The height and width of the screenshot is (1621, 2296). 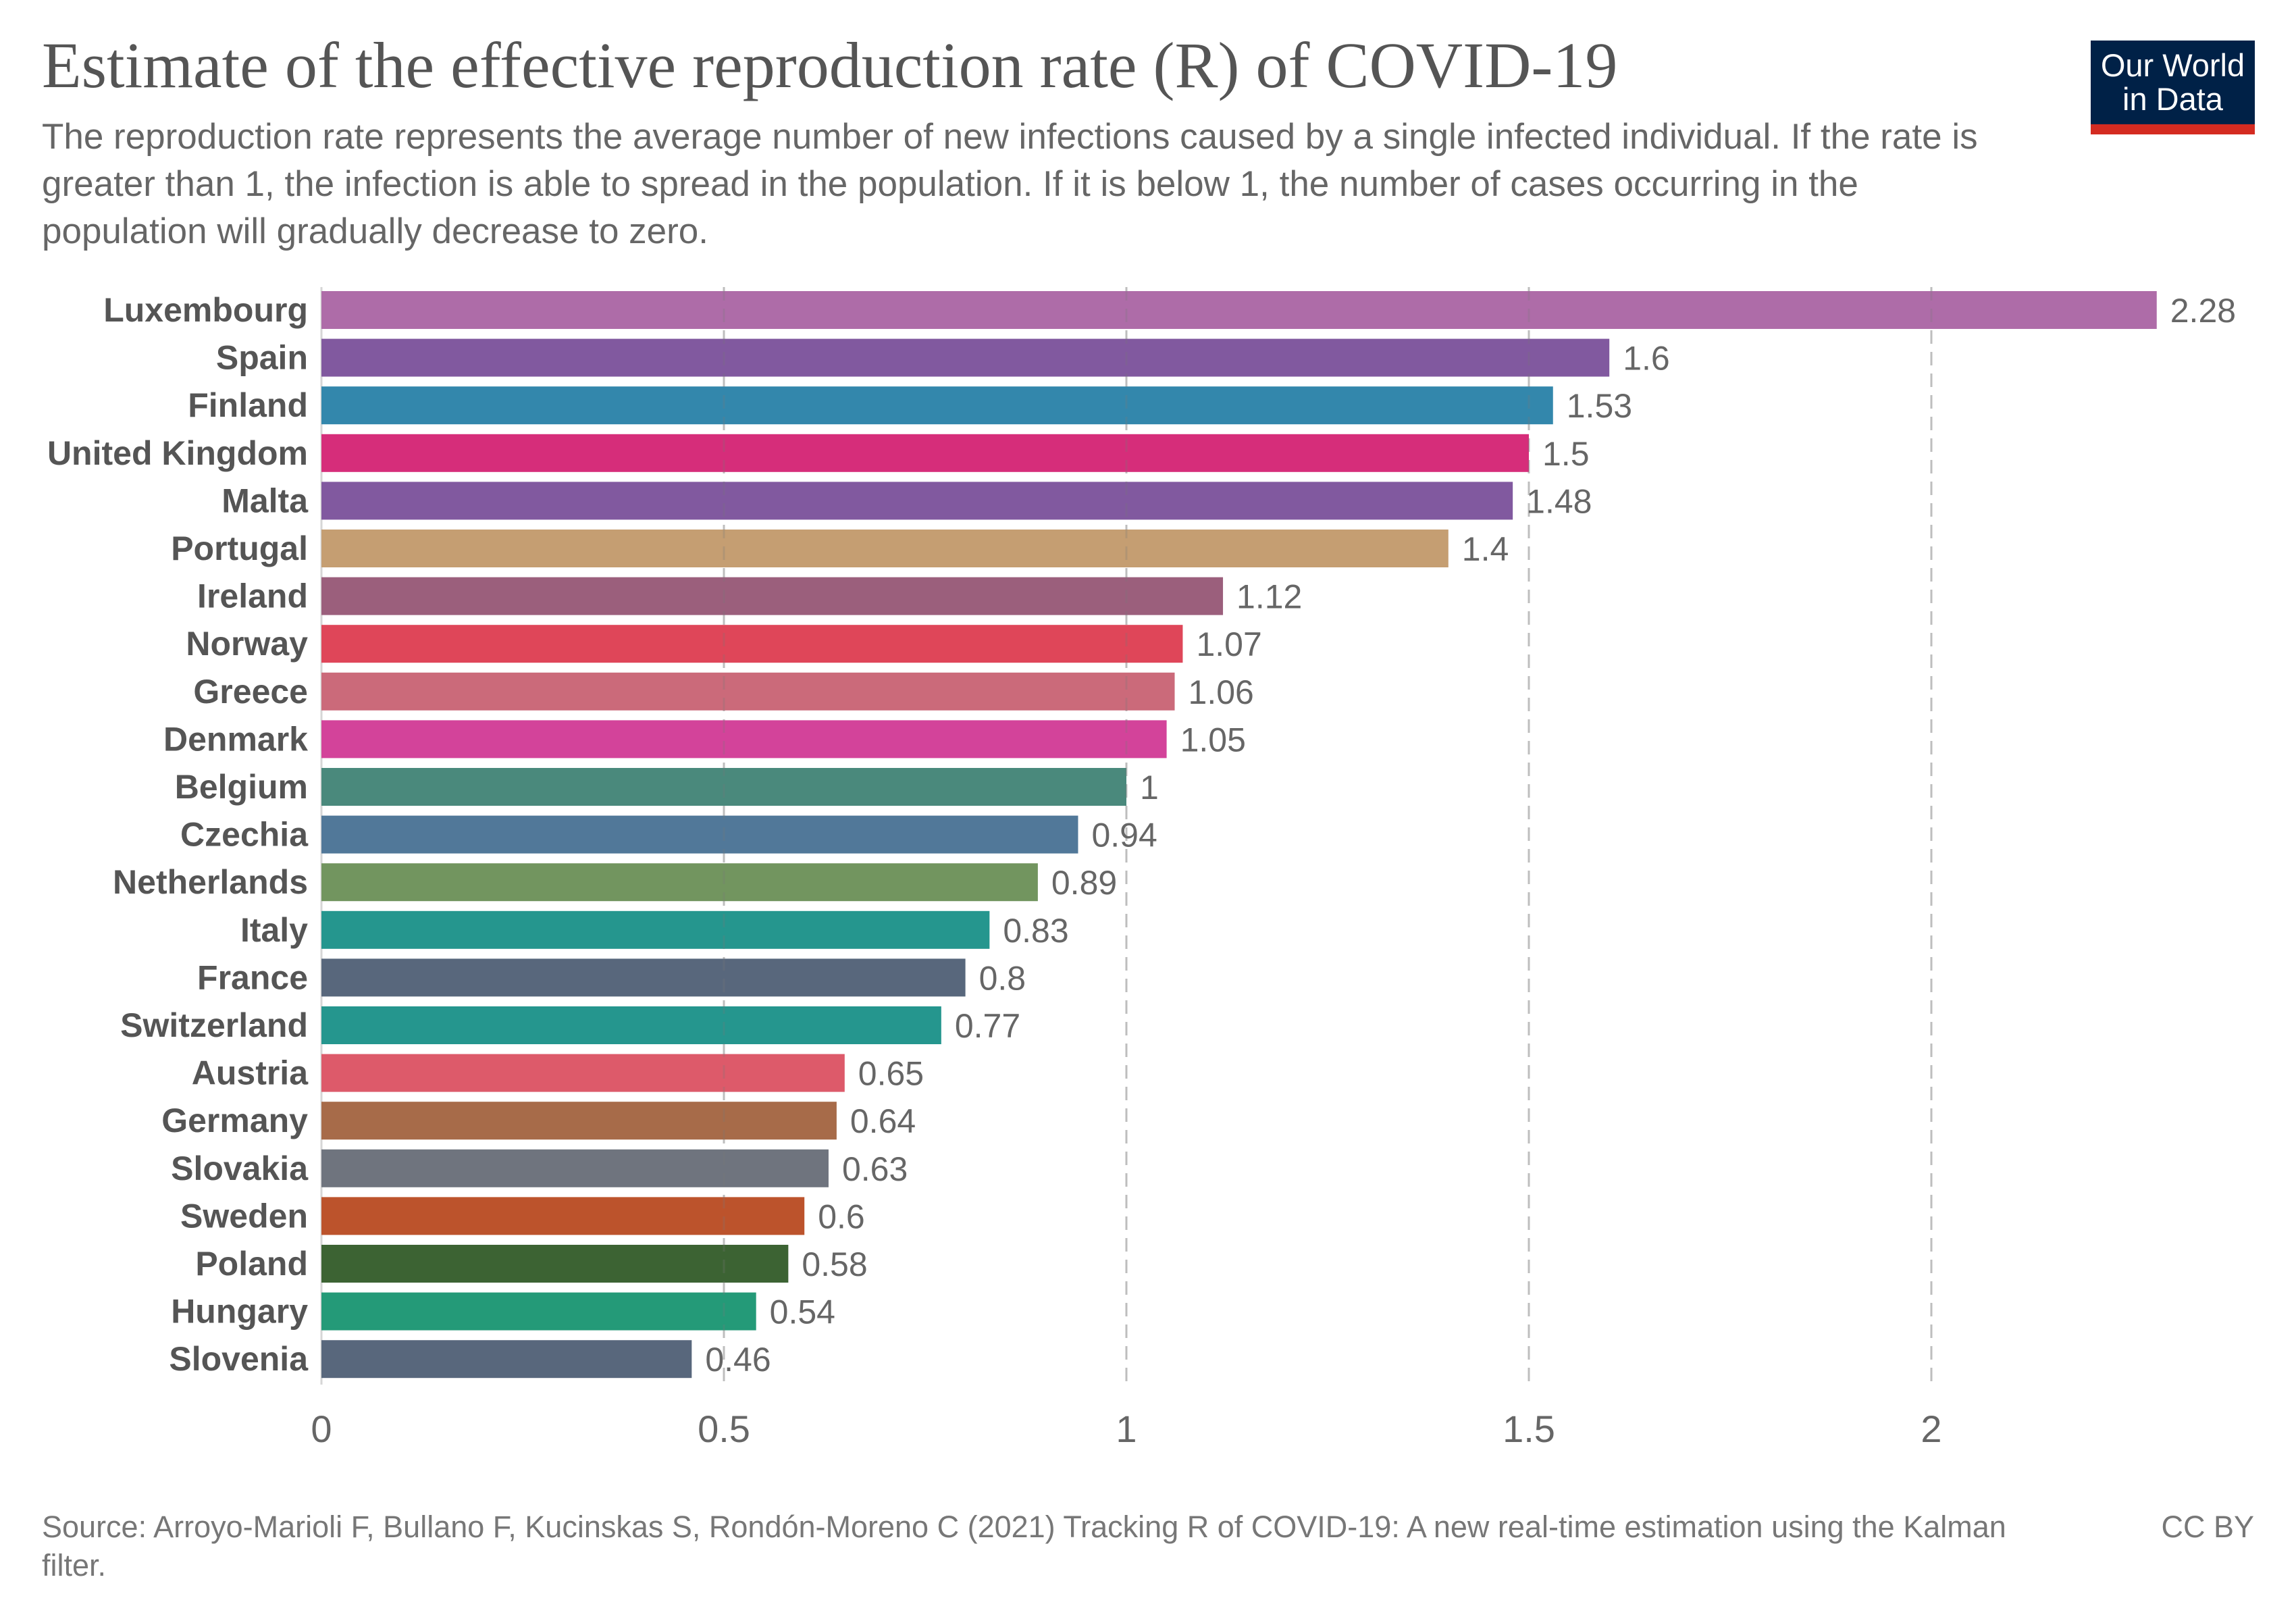 What do you see at coordinates (236, 739) in the screenshot?
I see `category-label: Denmark` at bounding box center [236, 739].